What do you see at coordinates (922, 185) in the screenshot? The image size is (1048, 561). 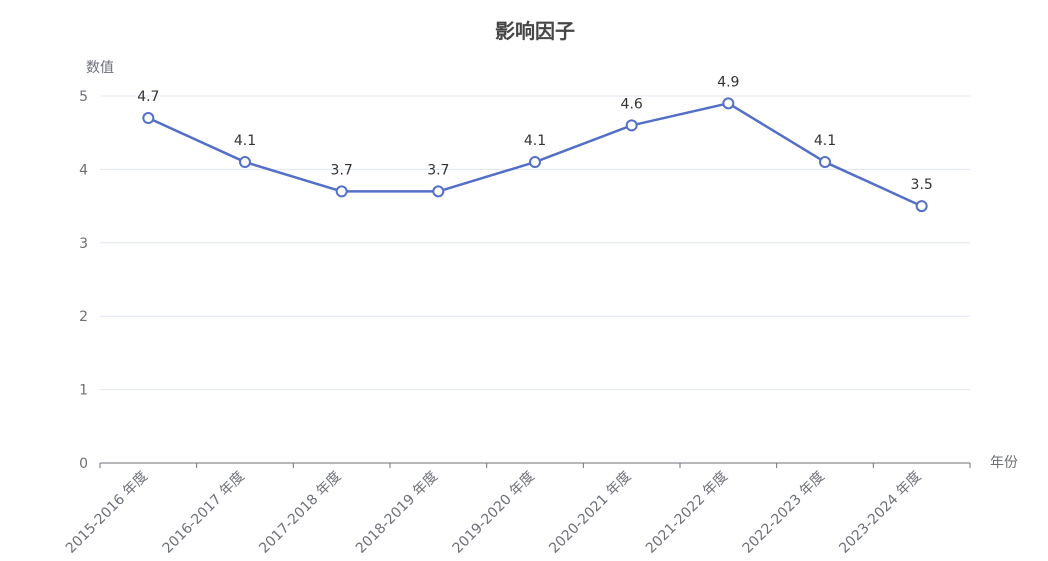 I see `data-label: 3.5` at bounding box center [922, 185].